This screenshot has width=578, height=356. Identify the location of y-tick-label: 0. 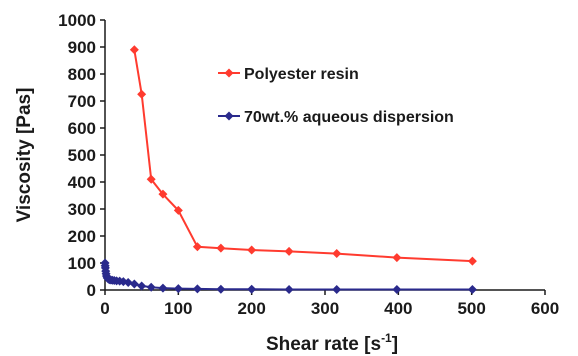
(91, 290).